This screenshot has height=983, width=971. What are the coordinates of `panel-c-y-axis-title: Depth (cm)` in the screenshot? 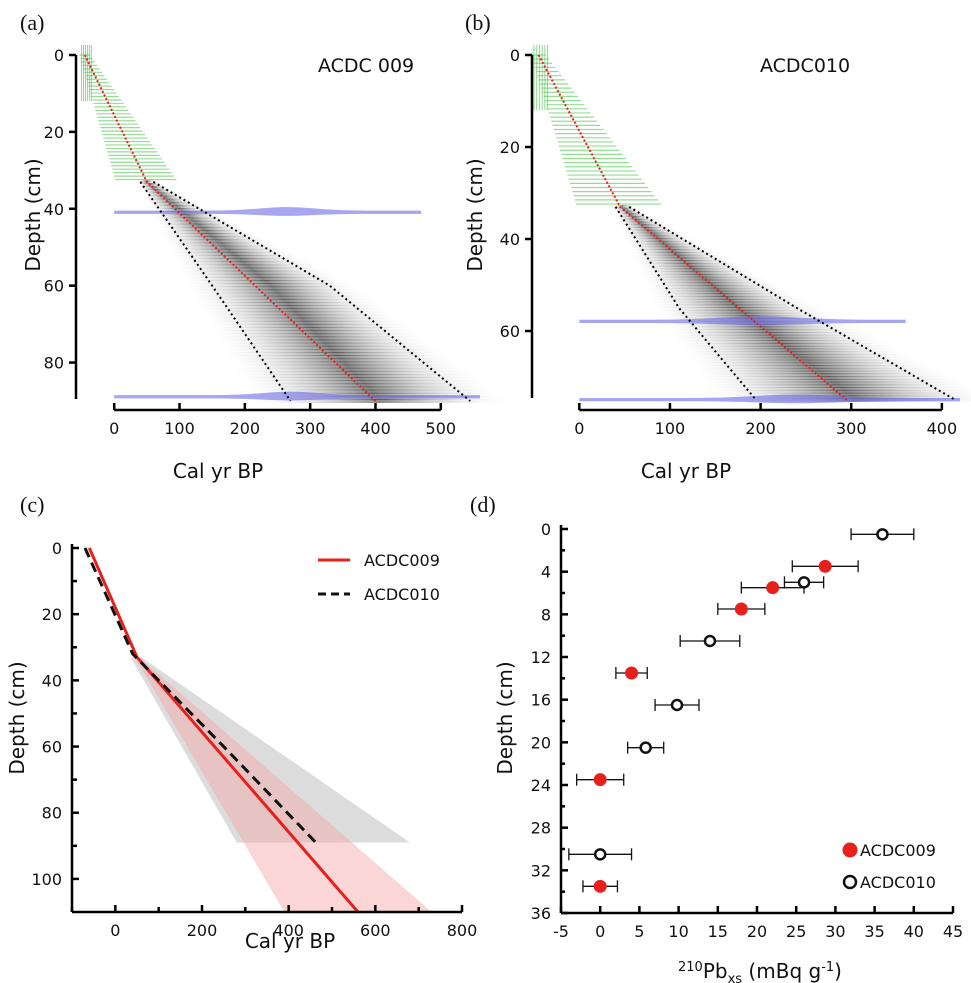 It's located at (17, 717).